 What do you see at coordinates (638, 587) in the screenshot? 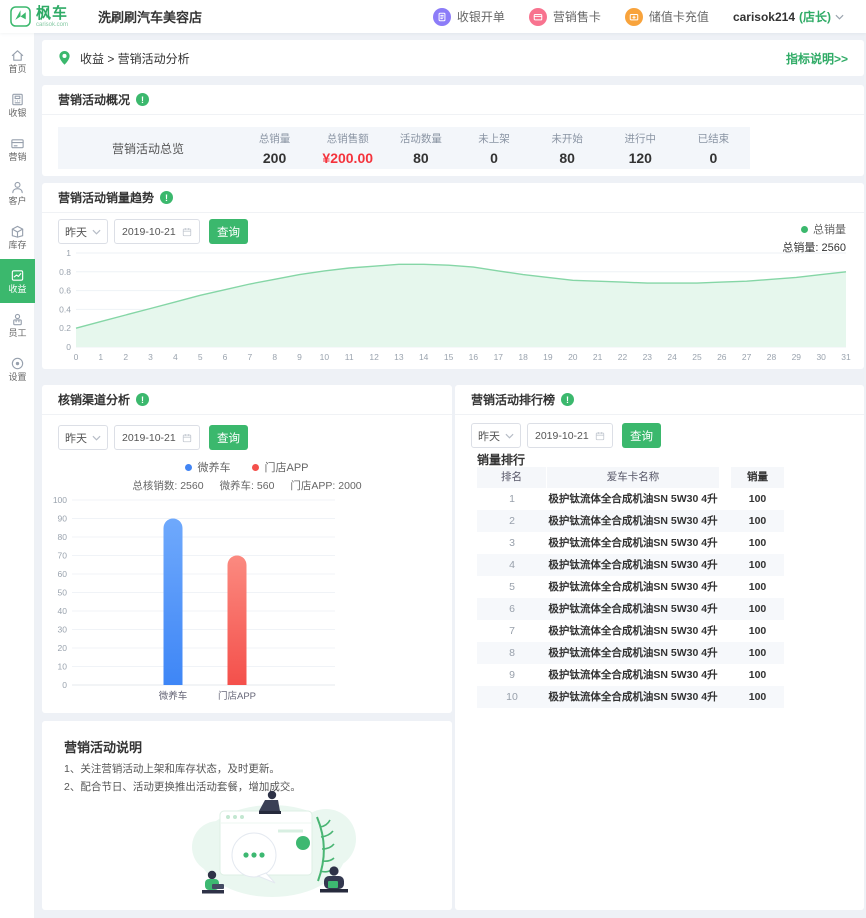
I see `table-row: 5 极护钛流体全合成机油SN 5W30 4升 100` at bounding box center [638, 587].